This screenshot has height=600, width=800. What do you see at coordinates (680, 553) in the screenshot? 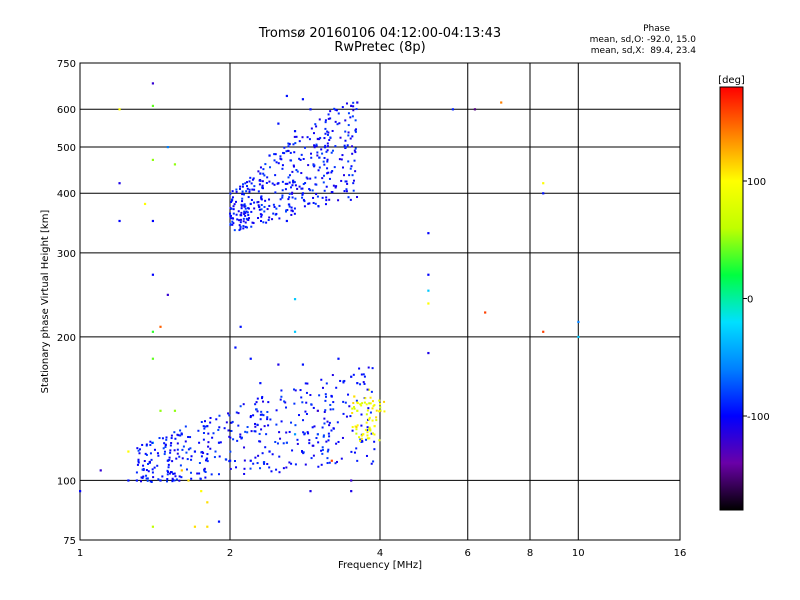
I see `x-tick-label: 16` at bounding box center [680, 553].